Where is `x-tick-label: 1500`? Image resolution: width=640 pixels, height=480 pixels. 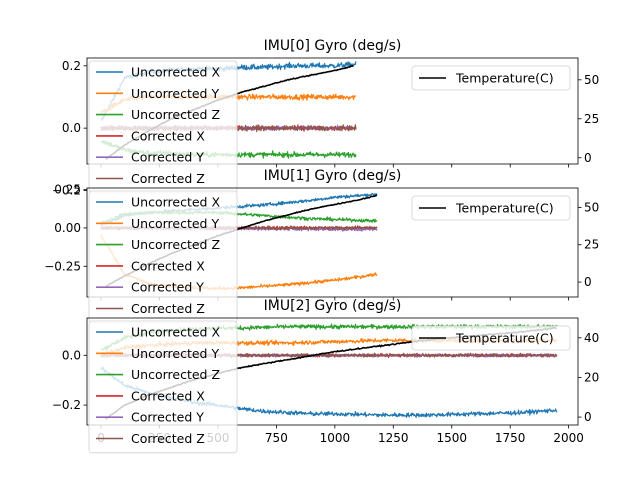
x-tick-label: 1500 is located at coordinates (451, 438).